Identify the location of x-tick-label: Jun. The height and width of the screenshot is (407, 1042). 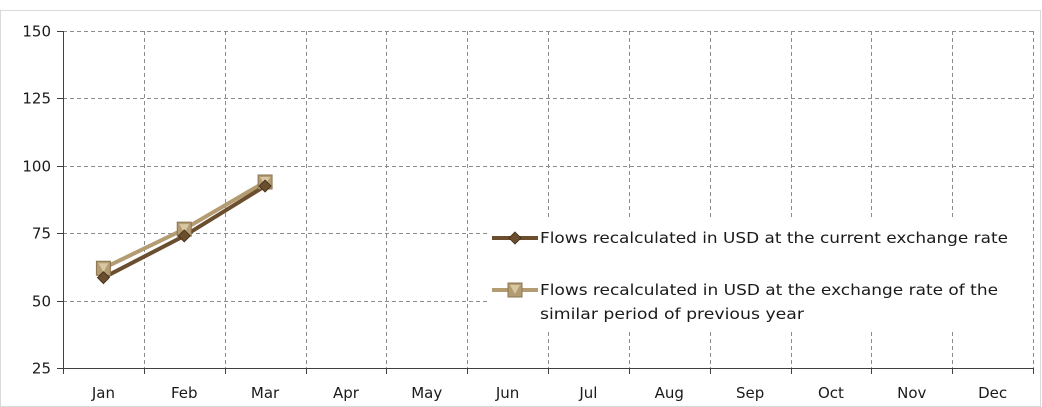
(507, 393).